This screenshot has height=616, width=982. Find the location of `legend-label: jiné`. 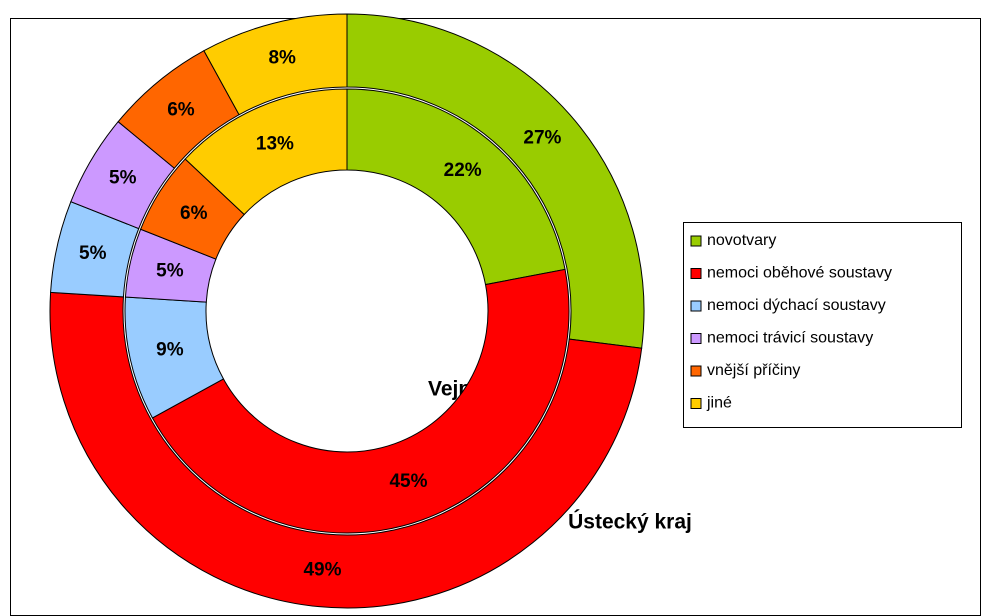

legend-label: jiné is located at coordinates (719, 403).